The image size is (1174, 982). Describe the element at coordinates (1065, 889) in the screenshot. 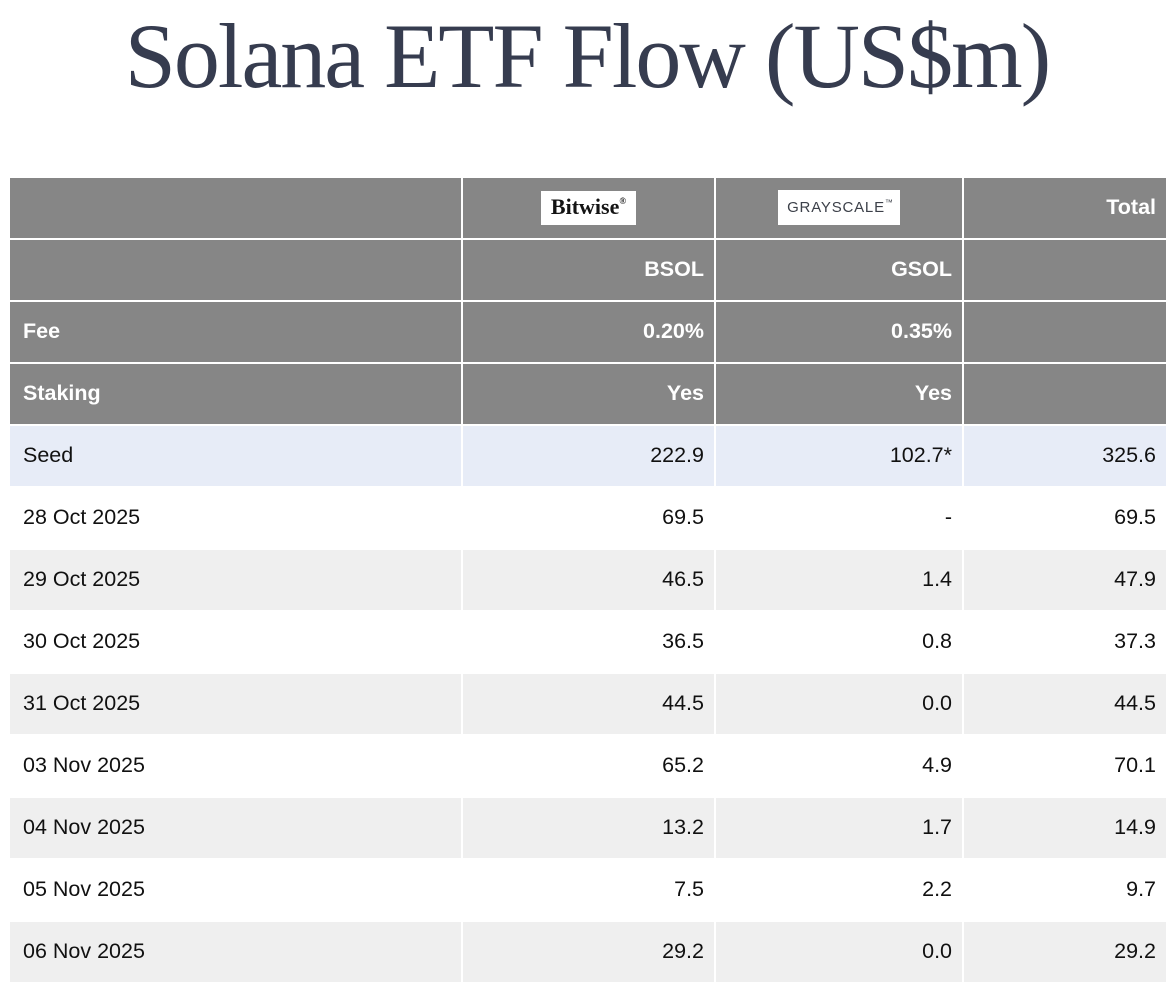

I see `total-value: 9.7` at that location.